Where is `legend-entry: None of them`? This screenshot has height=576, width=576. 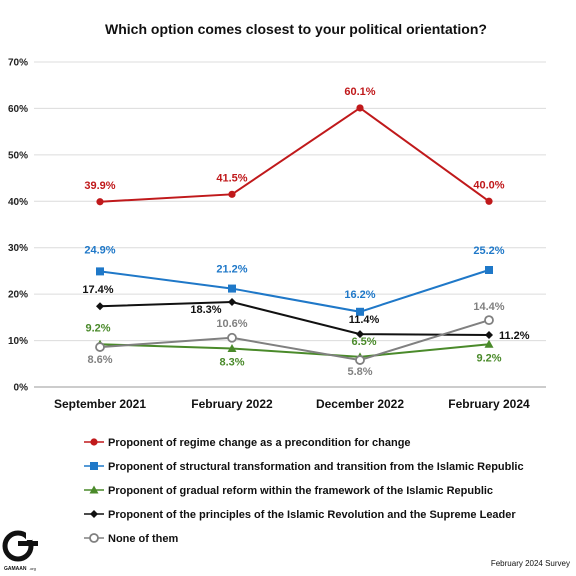
legend-entry: None of them is located at coordinates (131, 539).